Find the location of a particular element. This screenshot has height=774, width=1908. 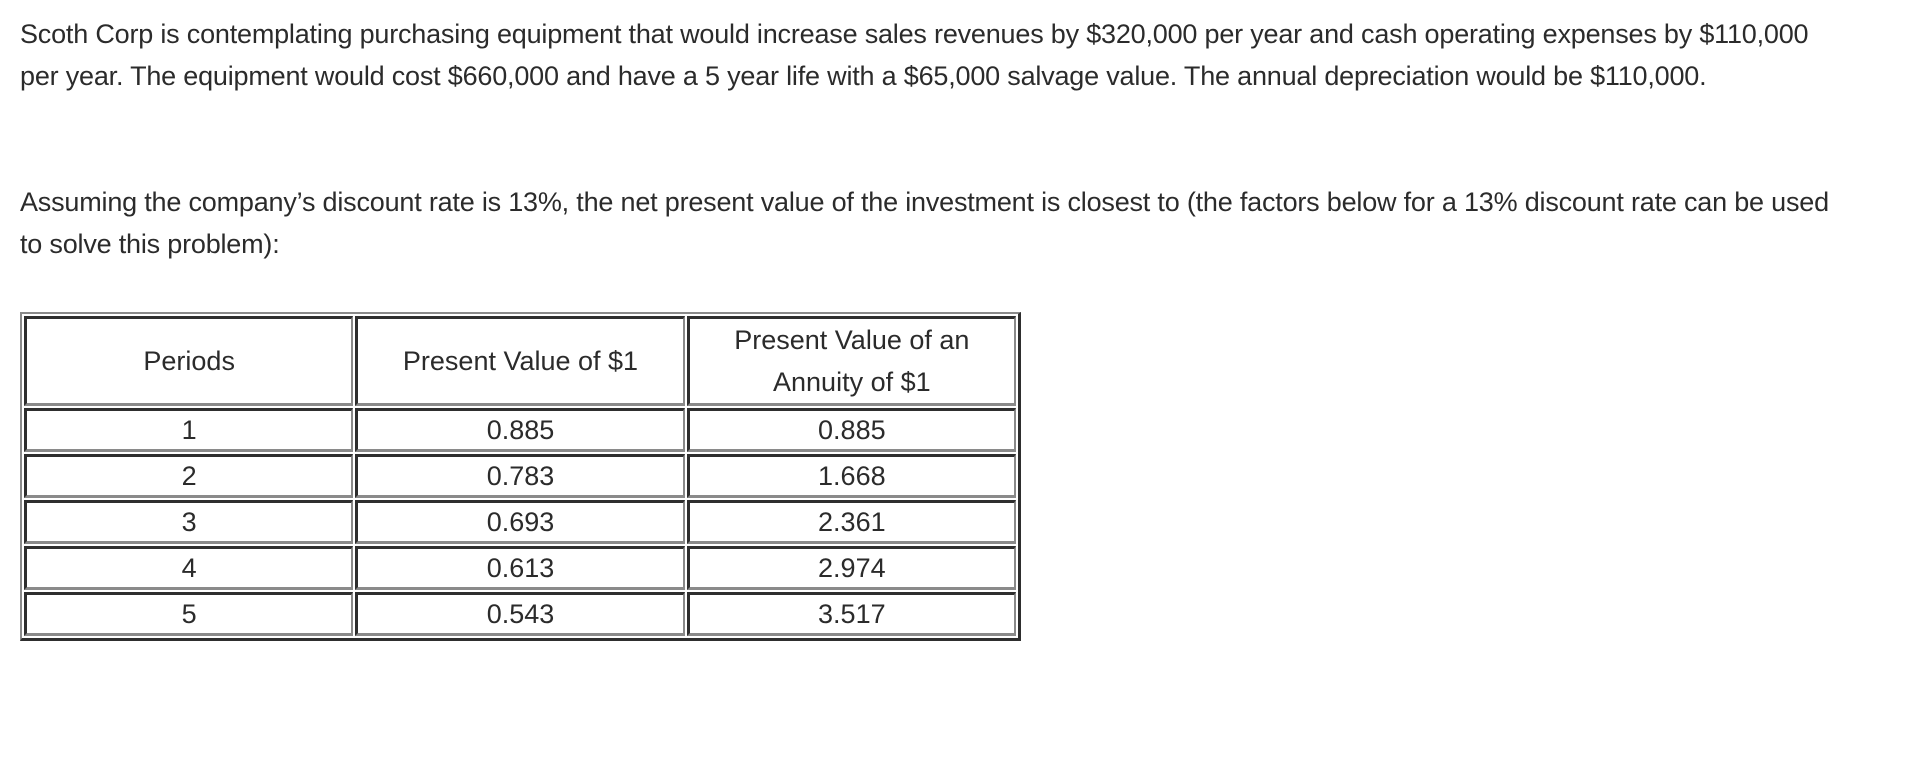

cell-present-value: 0.885 is located at coordinates (520, 430).